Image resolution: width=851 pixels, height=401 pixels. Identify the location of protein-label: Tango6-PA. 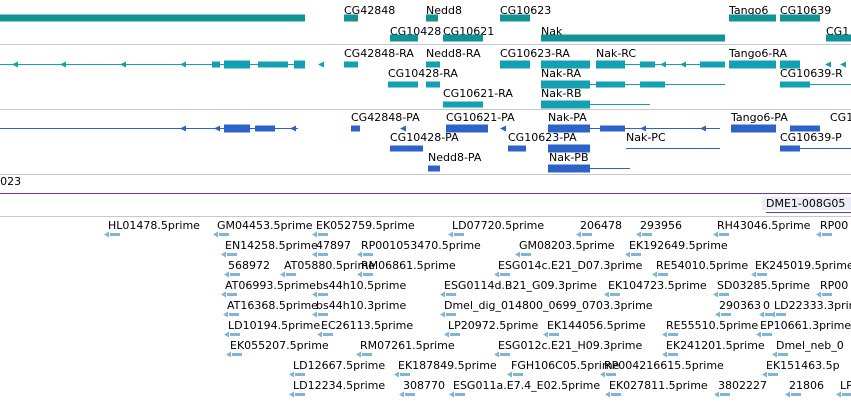
(759, 117).